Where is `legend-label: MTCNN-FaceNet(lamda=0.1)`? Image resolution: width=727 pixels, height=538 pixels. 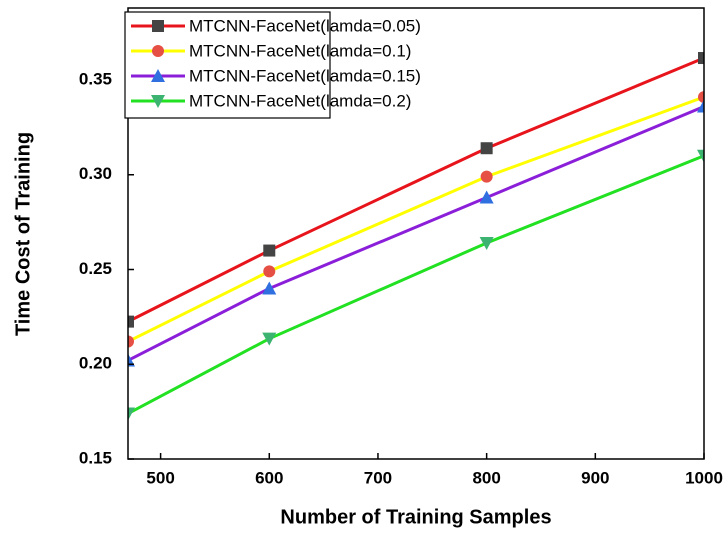 legend-label: MTCNN-FaceNet(lamda=0.1) is located at coordinates (300, 50).